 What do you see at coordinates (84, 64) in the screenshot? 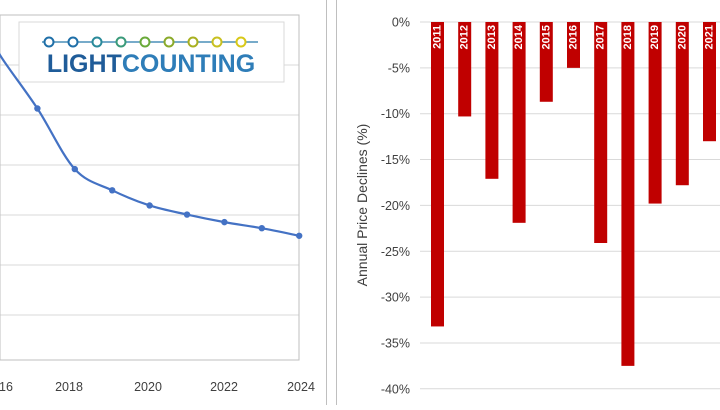
I see `logo-text-light: LIGHT` at bounding box center [84, 64].